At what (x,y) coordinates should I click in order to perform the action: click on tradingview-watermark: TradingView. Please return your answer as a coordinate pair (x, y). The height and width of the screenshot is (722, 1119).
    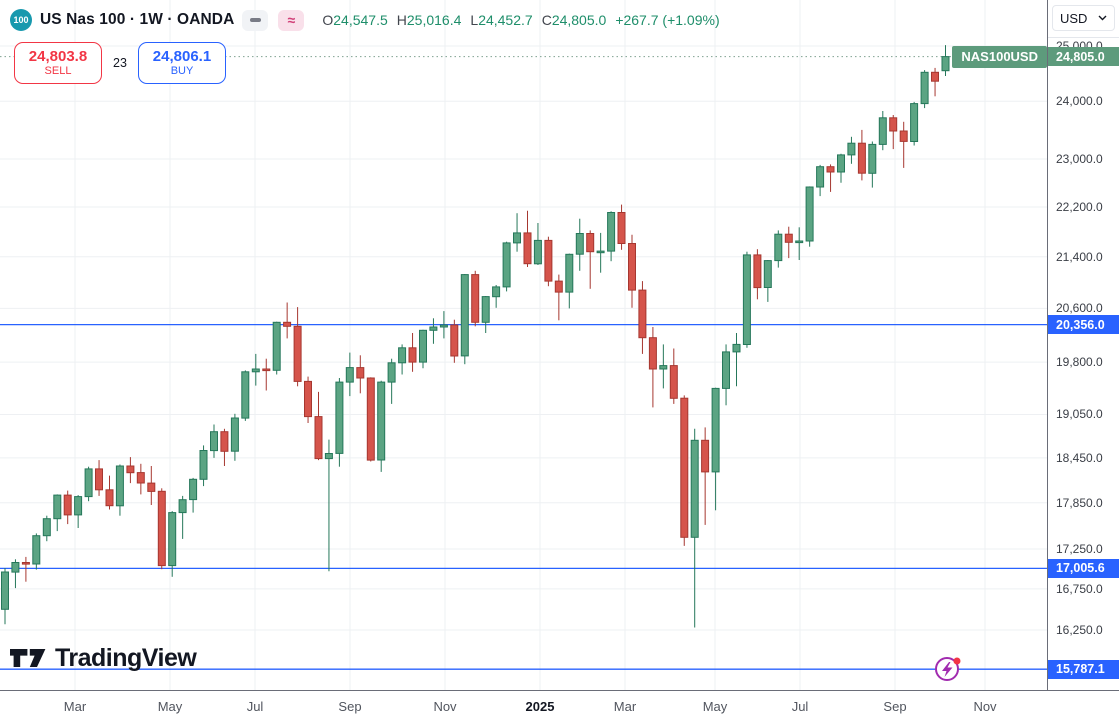
    Looking at the image, I should click on (103, 658).